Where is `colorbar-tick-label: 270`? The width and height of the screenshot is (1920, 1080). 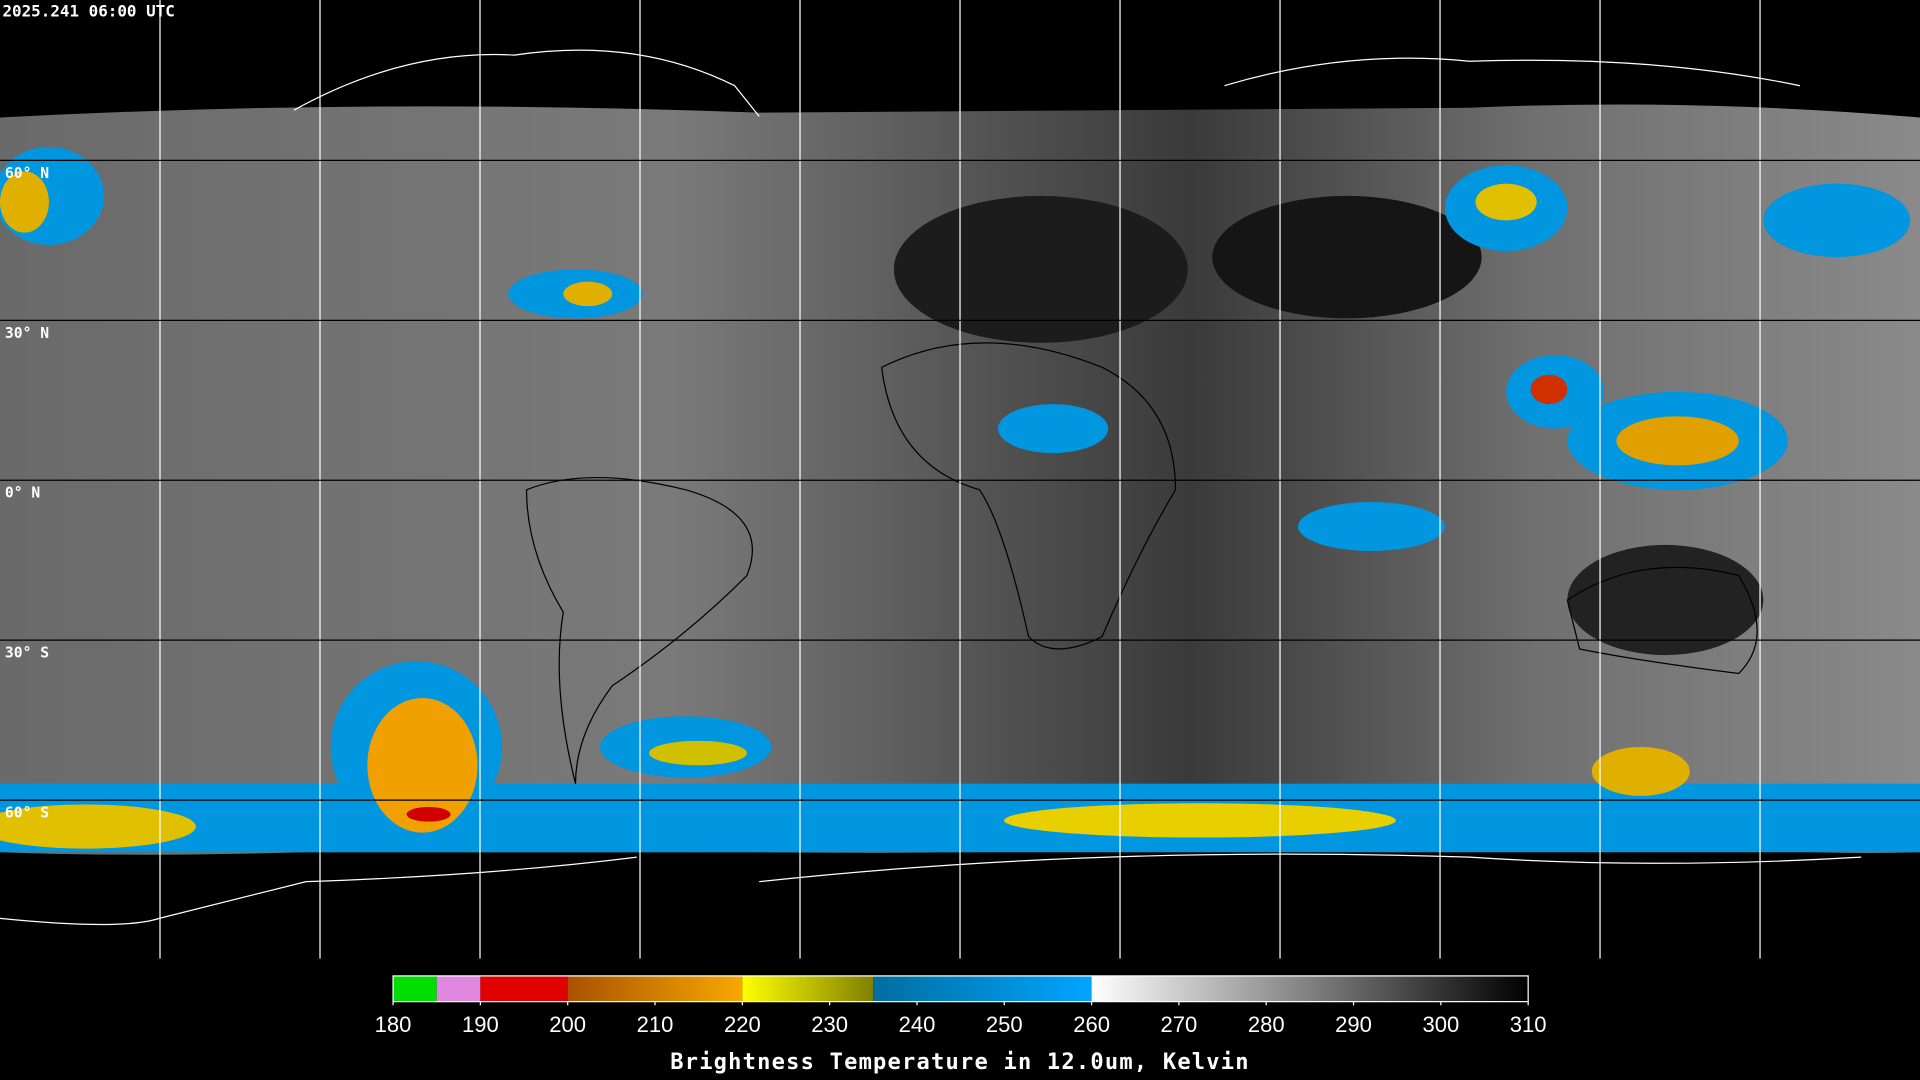 colorbar-tick-label: 270 is located at coordinates (1179, 1024).